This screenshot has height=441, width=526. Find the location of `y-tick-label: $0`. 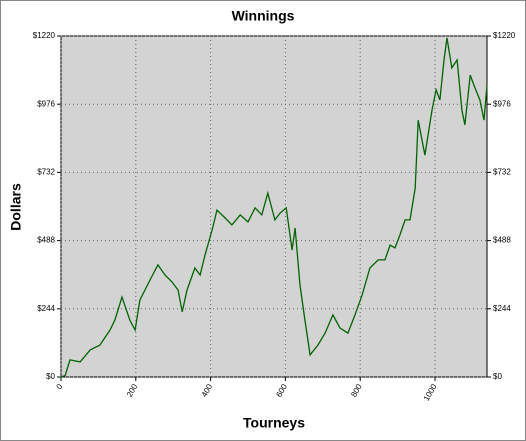

y-tick-label: $0 is located at coordinates (50, 376).